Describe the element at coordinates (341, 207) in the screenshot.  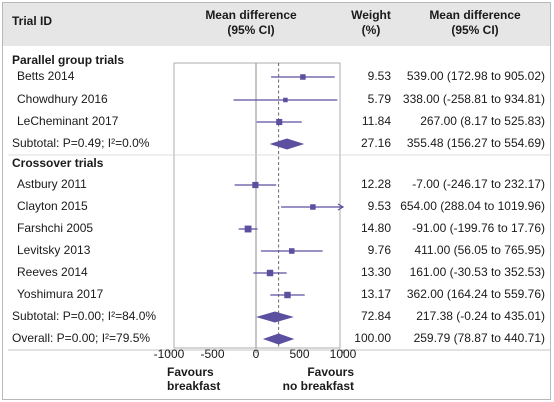
I see `ci-arrow` at that location.